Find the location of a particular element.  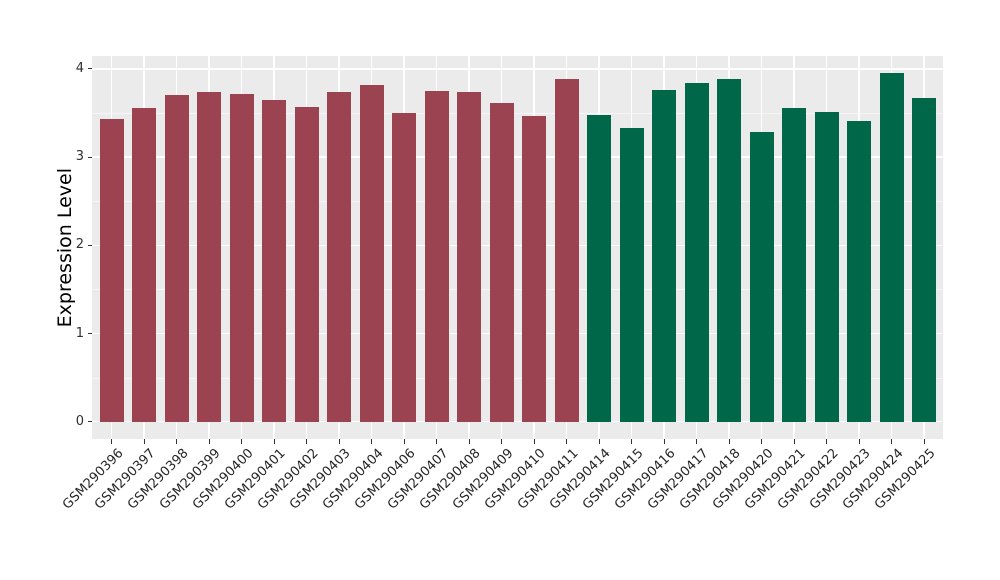

y-tick-label: 4 is located at coordinates (79, 68).